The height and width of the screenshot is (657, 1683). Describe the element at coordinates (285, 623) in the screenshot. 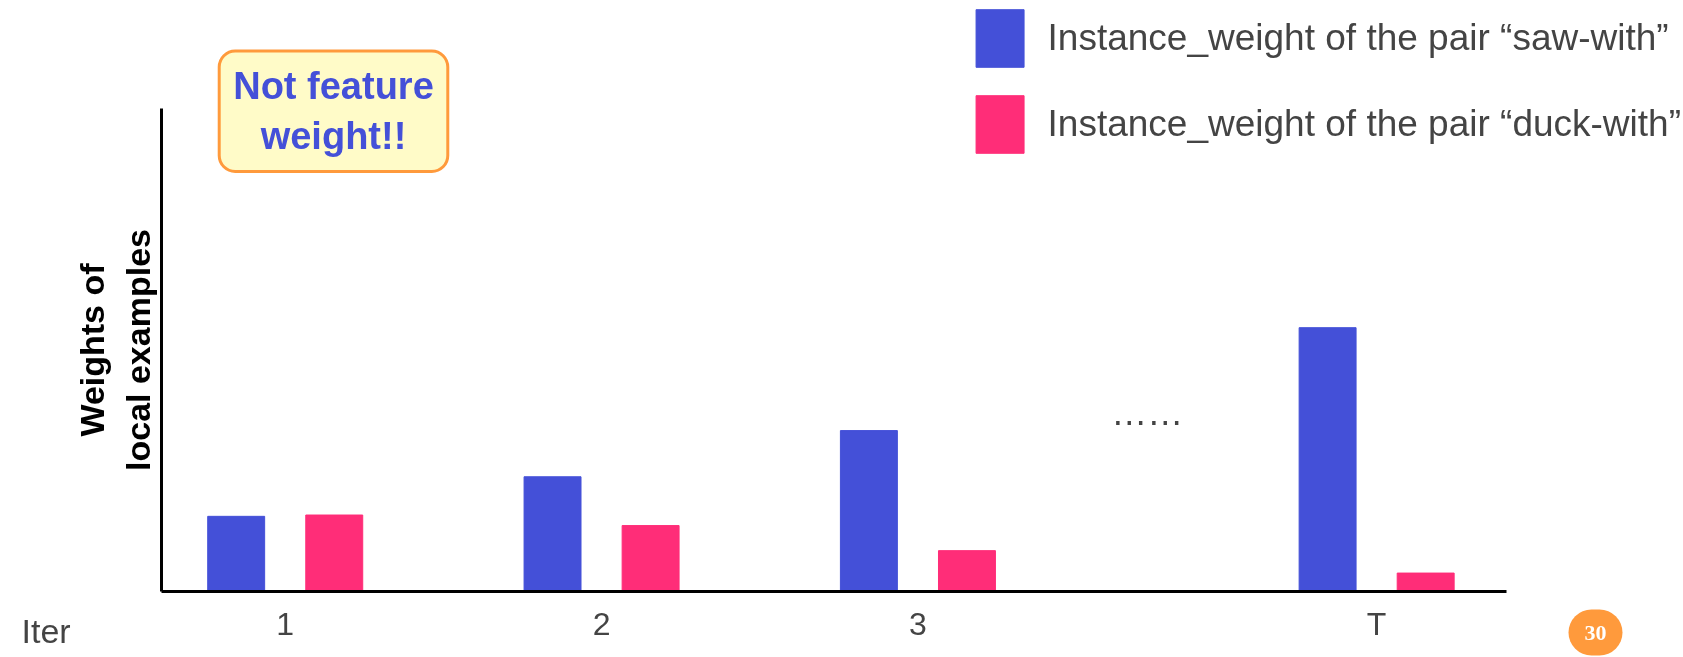

I see `x-tick-label: 1` at that location.